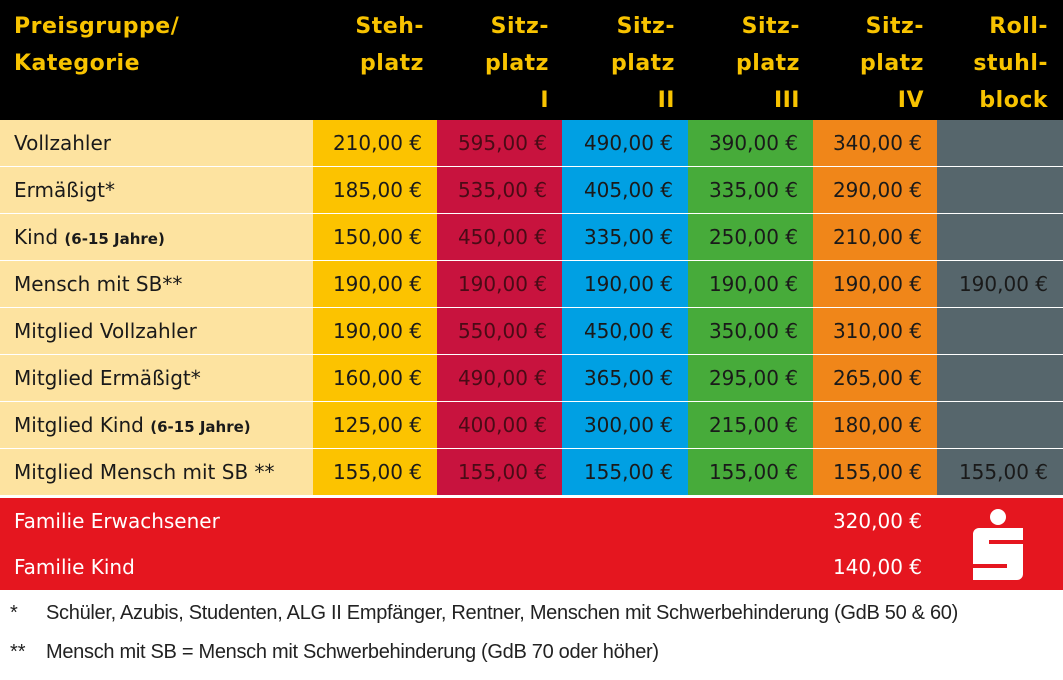 This screenshot has height=680, width=1063. What do you see at coordinates (875, 190) in the screenshot?
I see `price-cell: 290,00 €` at bounding box center [875, 190].